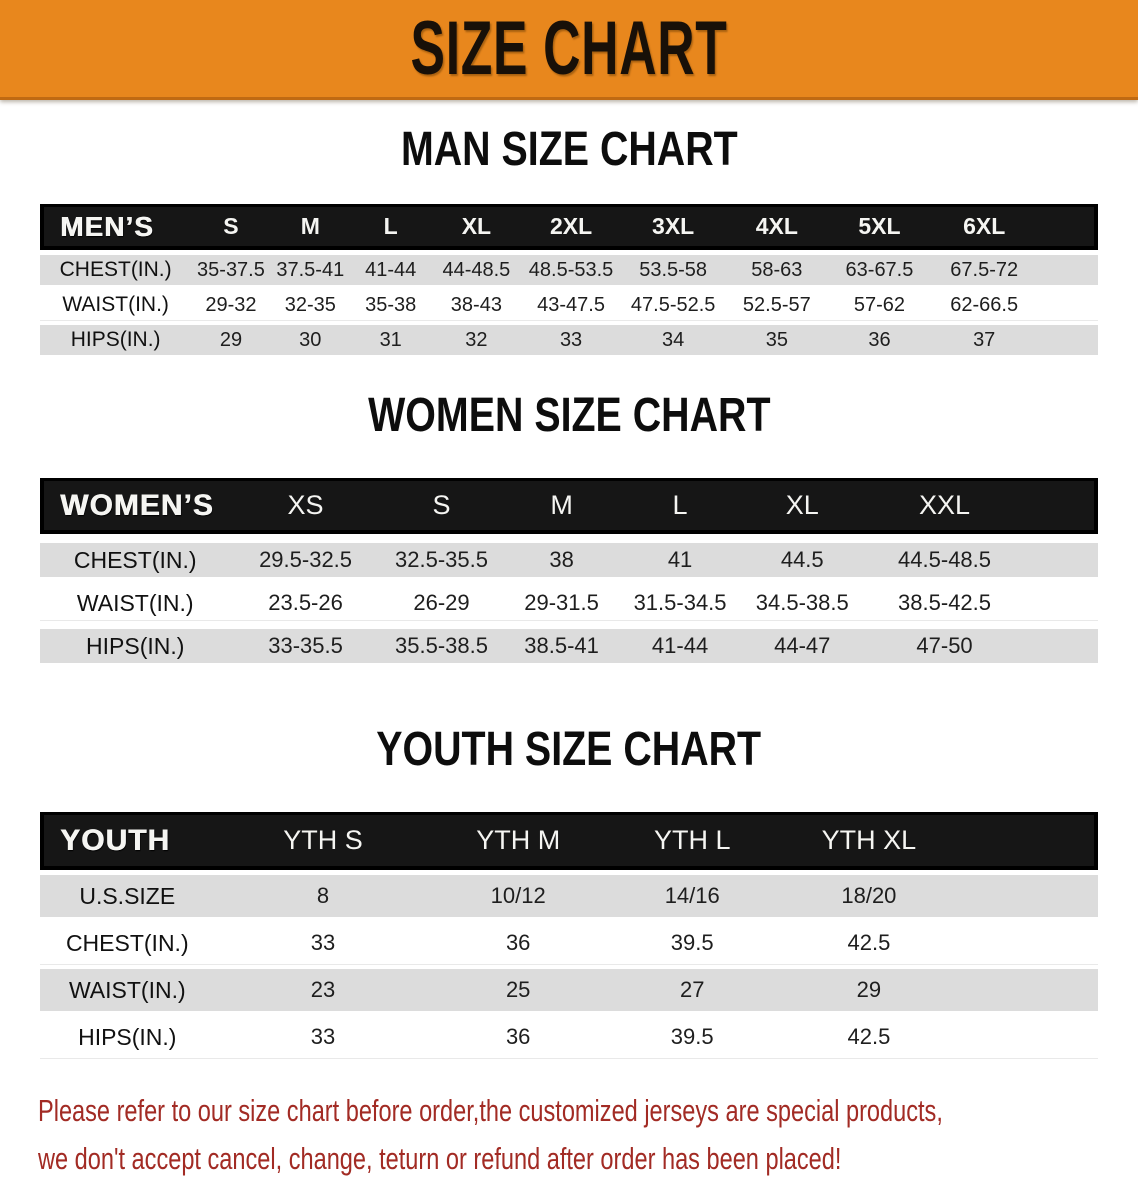 The width and height of the screenshot is (1138, 1189). What do you see at coordinates (305, 603) in the screenshot?
I see `size-value-cell: 23.5-26` at bounding box center [305, 603].